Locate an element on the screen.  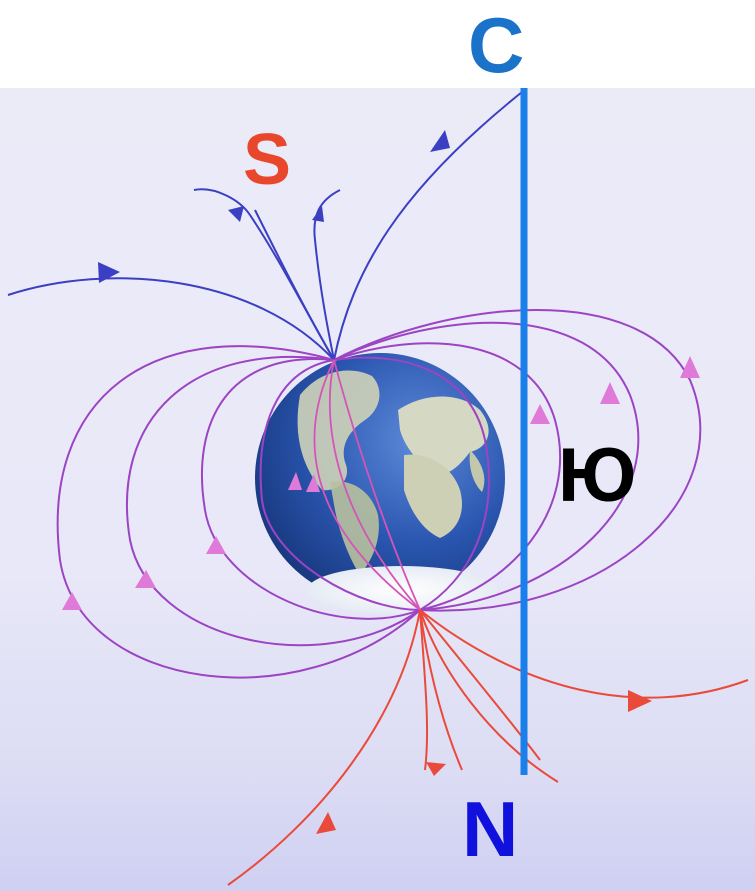
field-lines-inner is located at coordinates (367, 485).